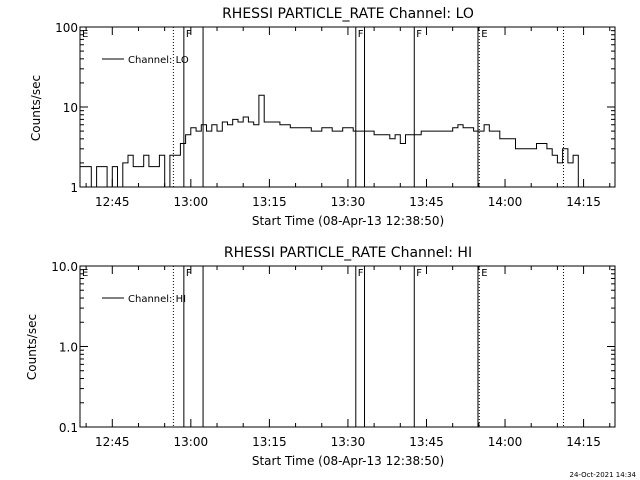  What do you see at coordinates (74, 188) in the screenshot?
I see `y-tick-label: 1` at bounding box center [74, 188].